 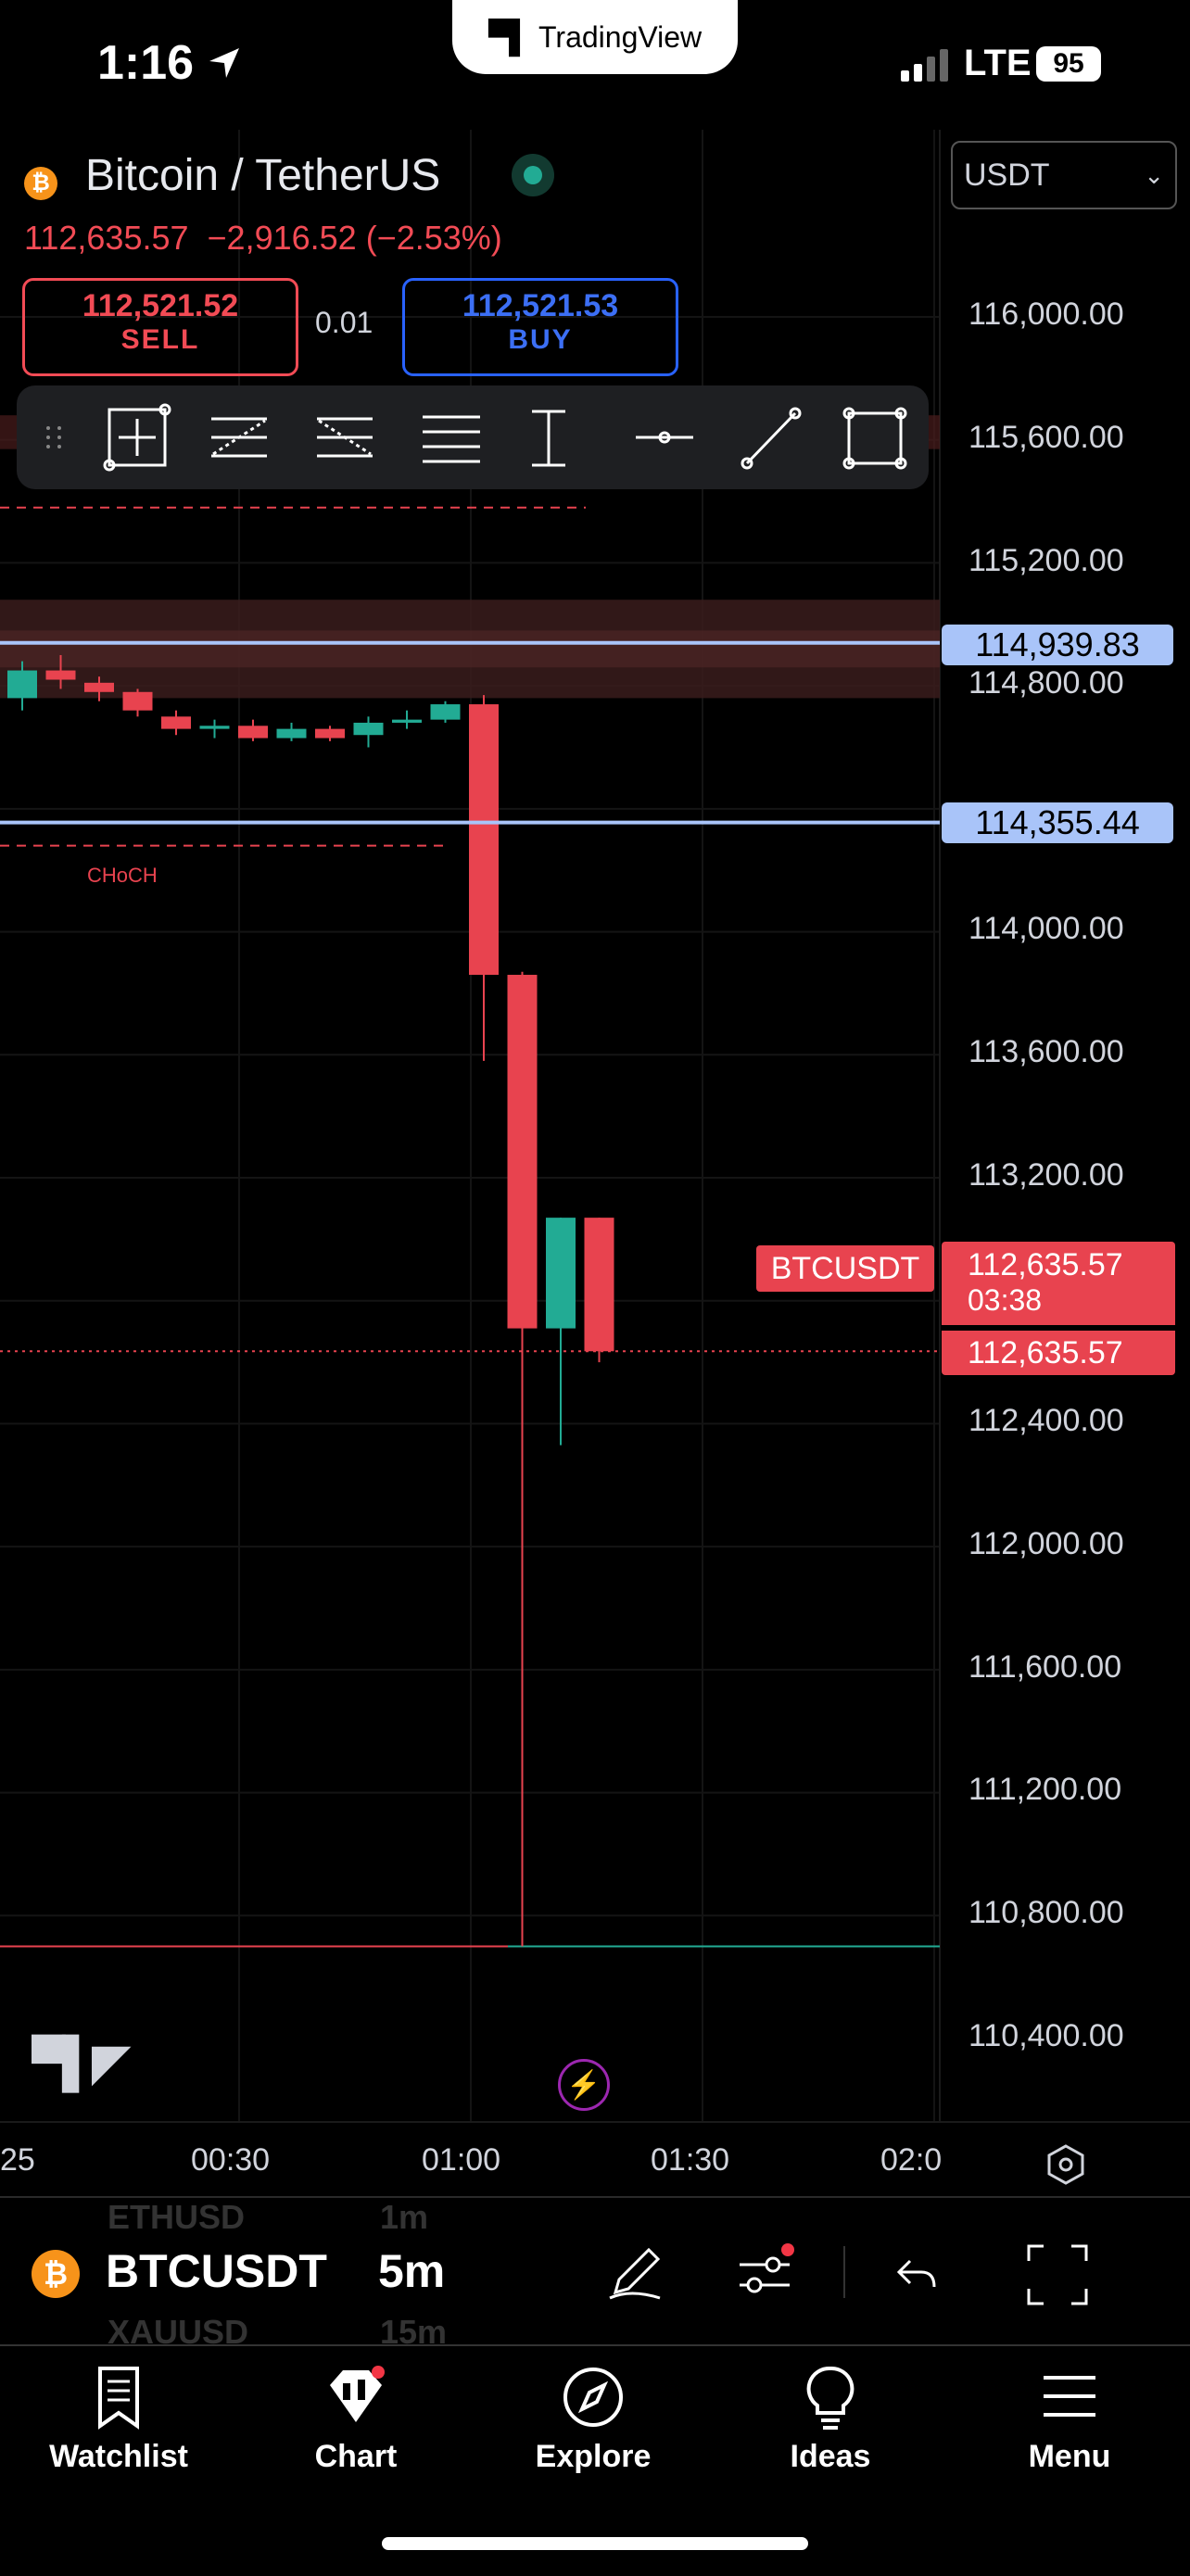 I want to click on currency-select-value: USDT, so click(x=1007, y=175).